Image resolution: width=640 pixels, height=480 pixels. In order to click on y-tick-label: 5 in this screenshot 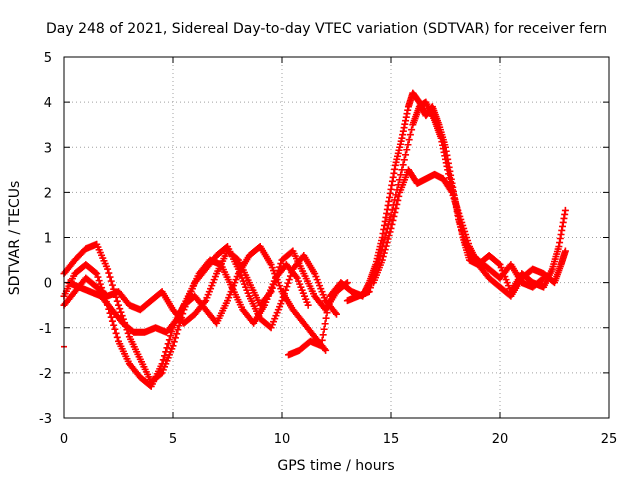, I will do `click(48, 58)`.